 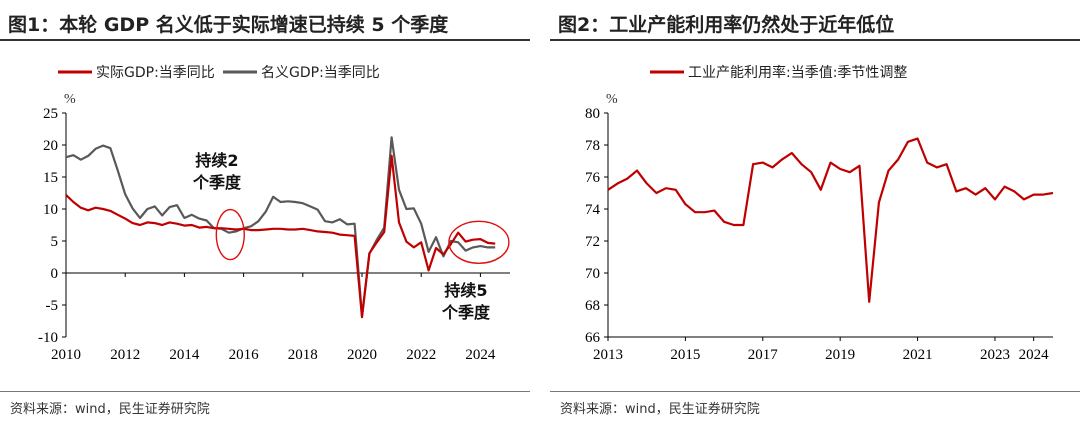 What do you see at coordinates (918, 355) in the screenshot?
I see `x-tick-label: 2021` at bounding box center [918, 355].